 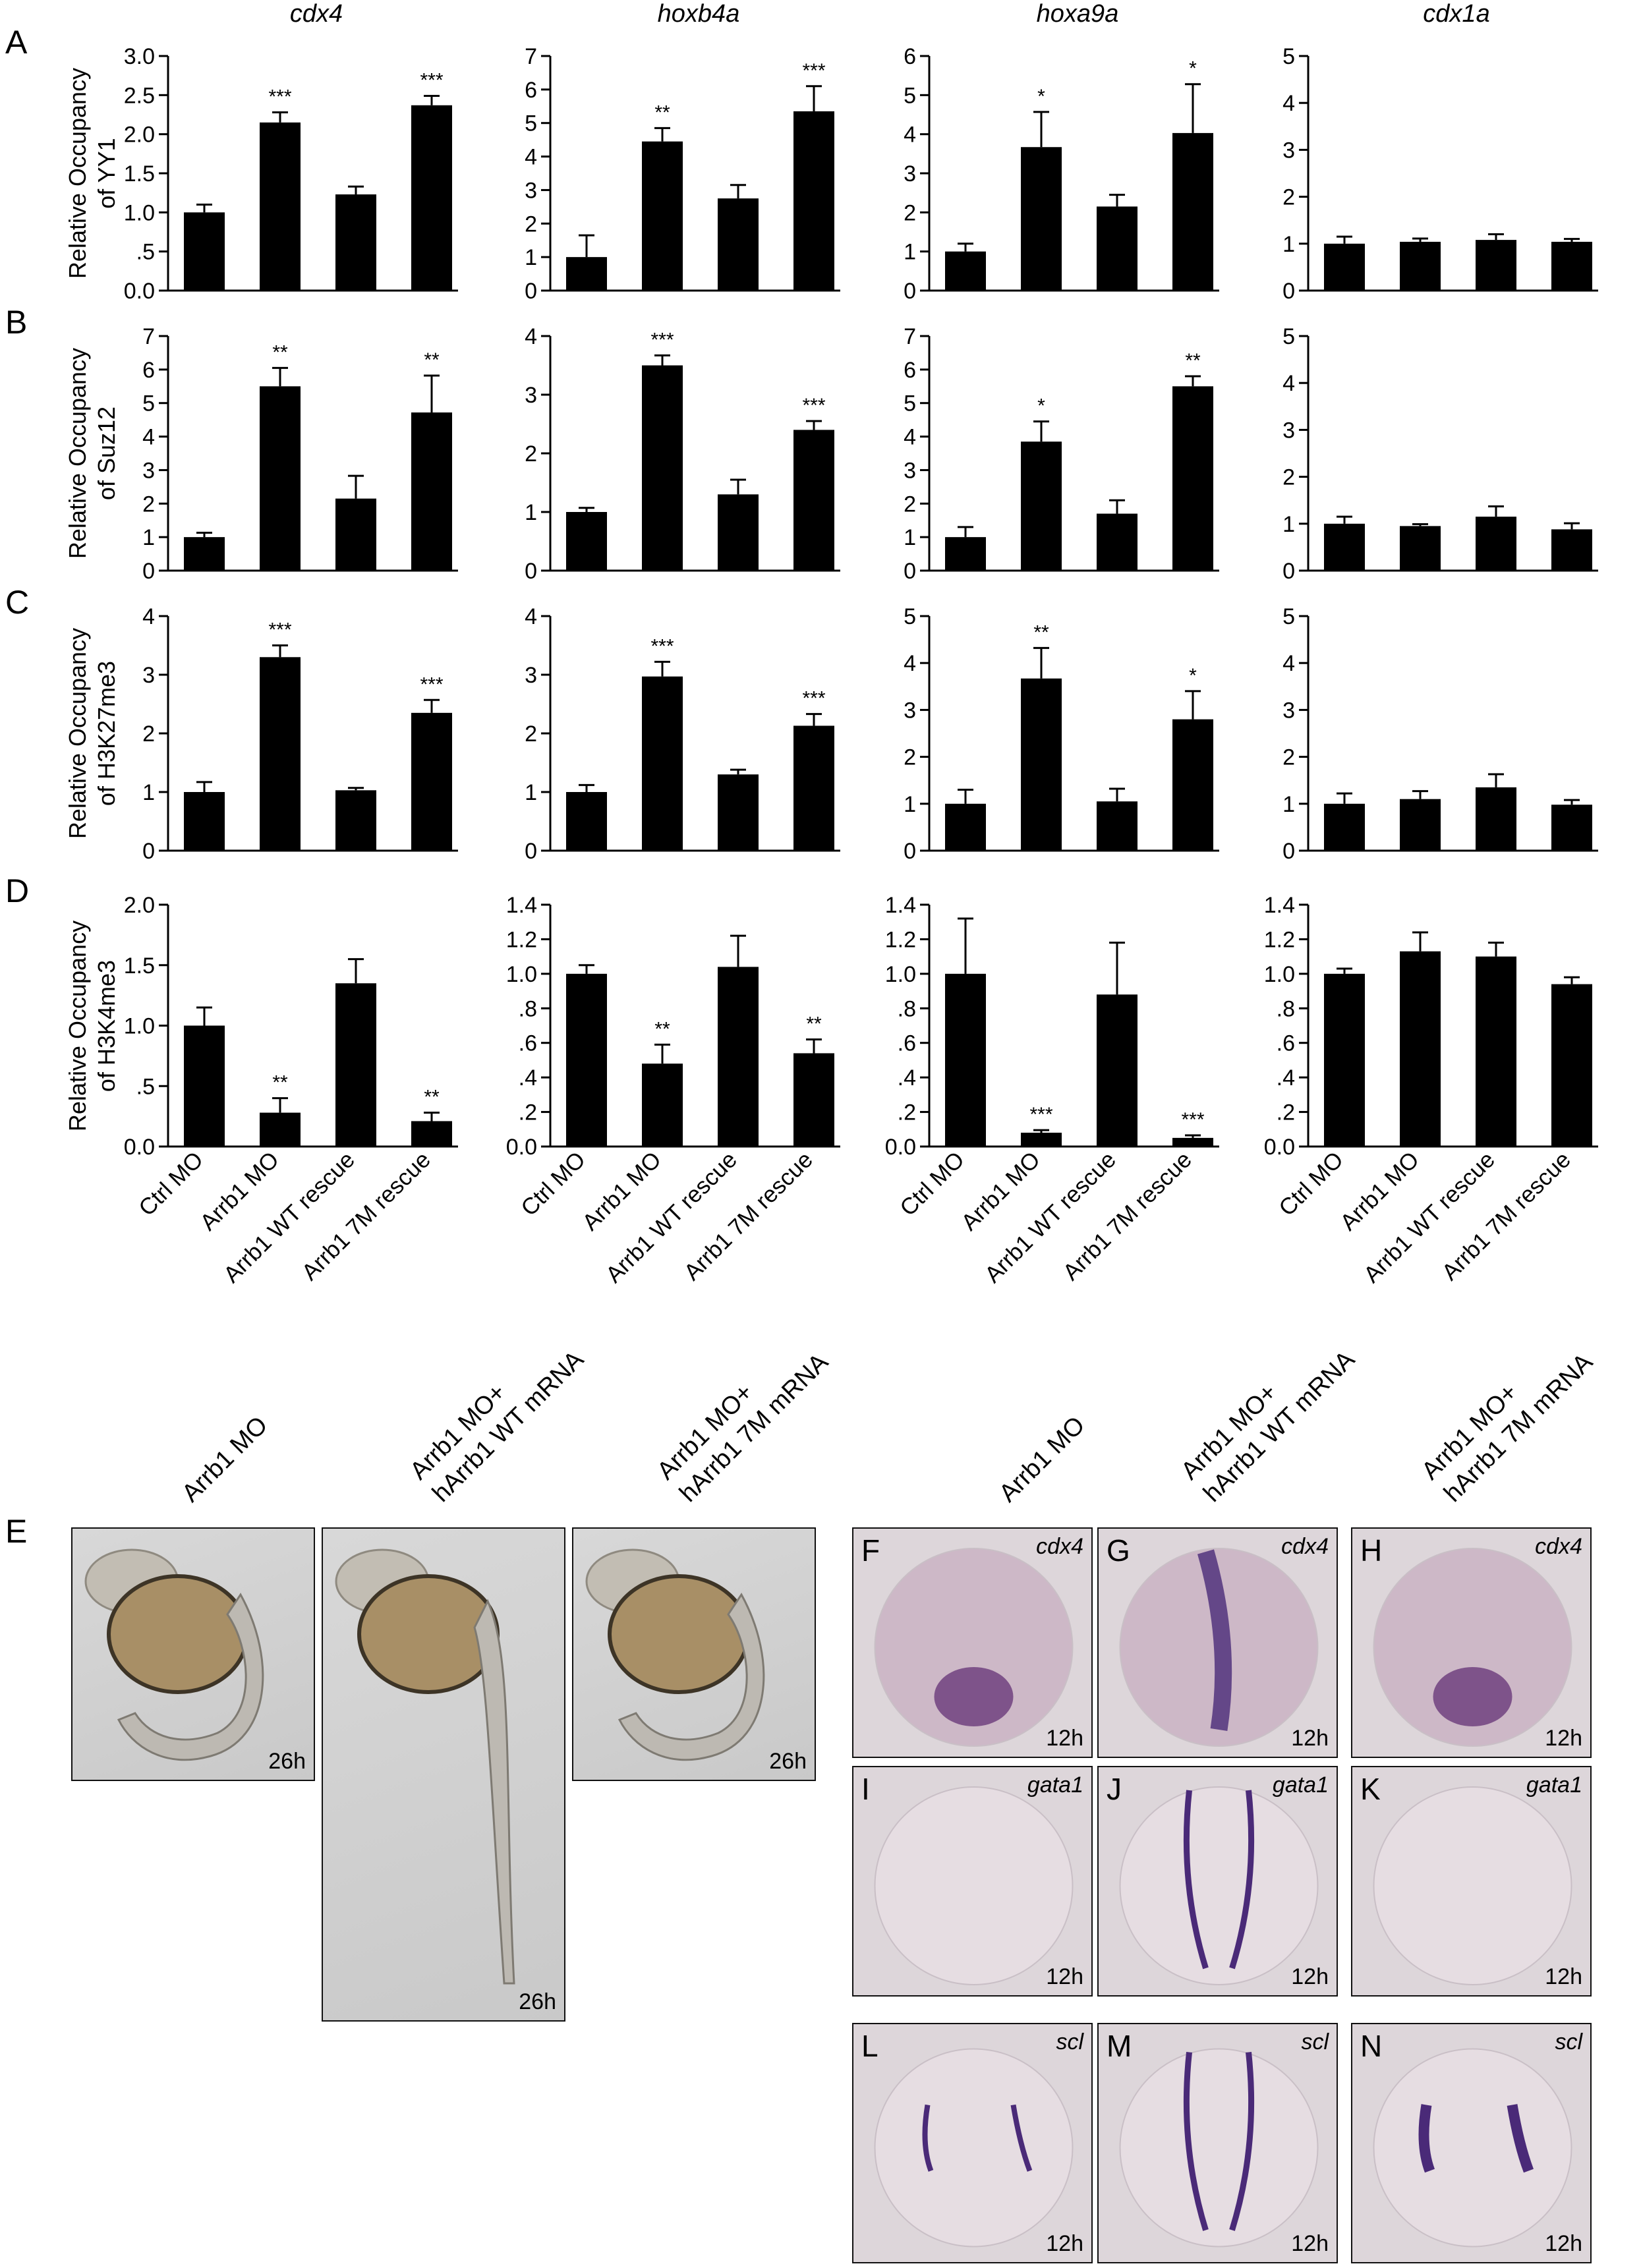 I want to click on ish-header-line: Arrb1 MO, so click(x=1043, y=1459).